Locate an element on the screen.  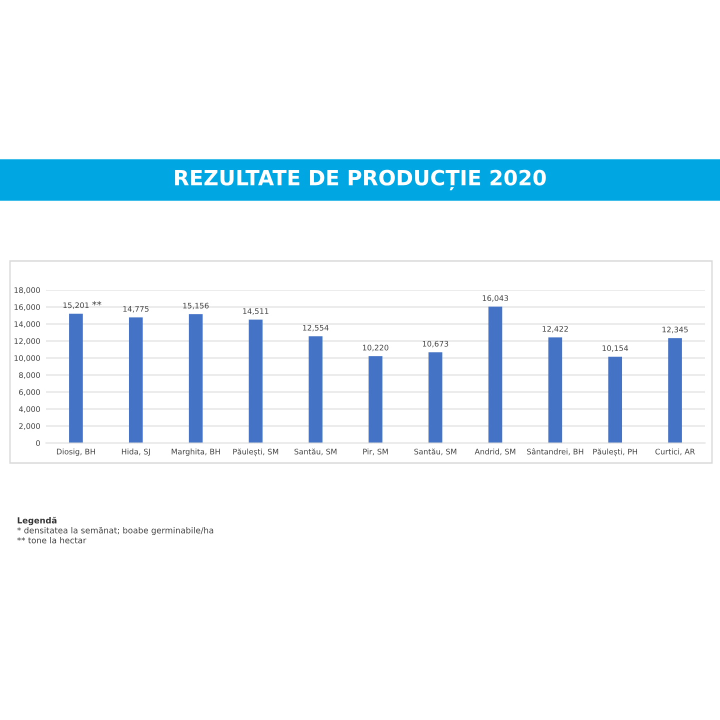
text: ** tone la hectar is located at coordinates (51, 540).